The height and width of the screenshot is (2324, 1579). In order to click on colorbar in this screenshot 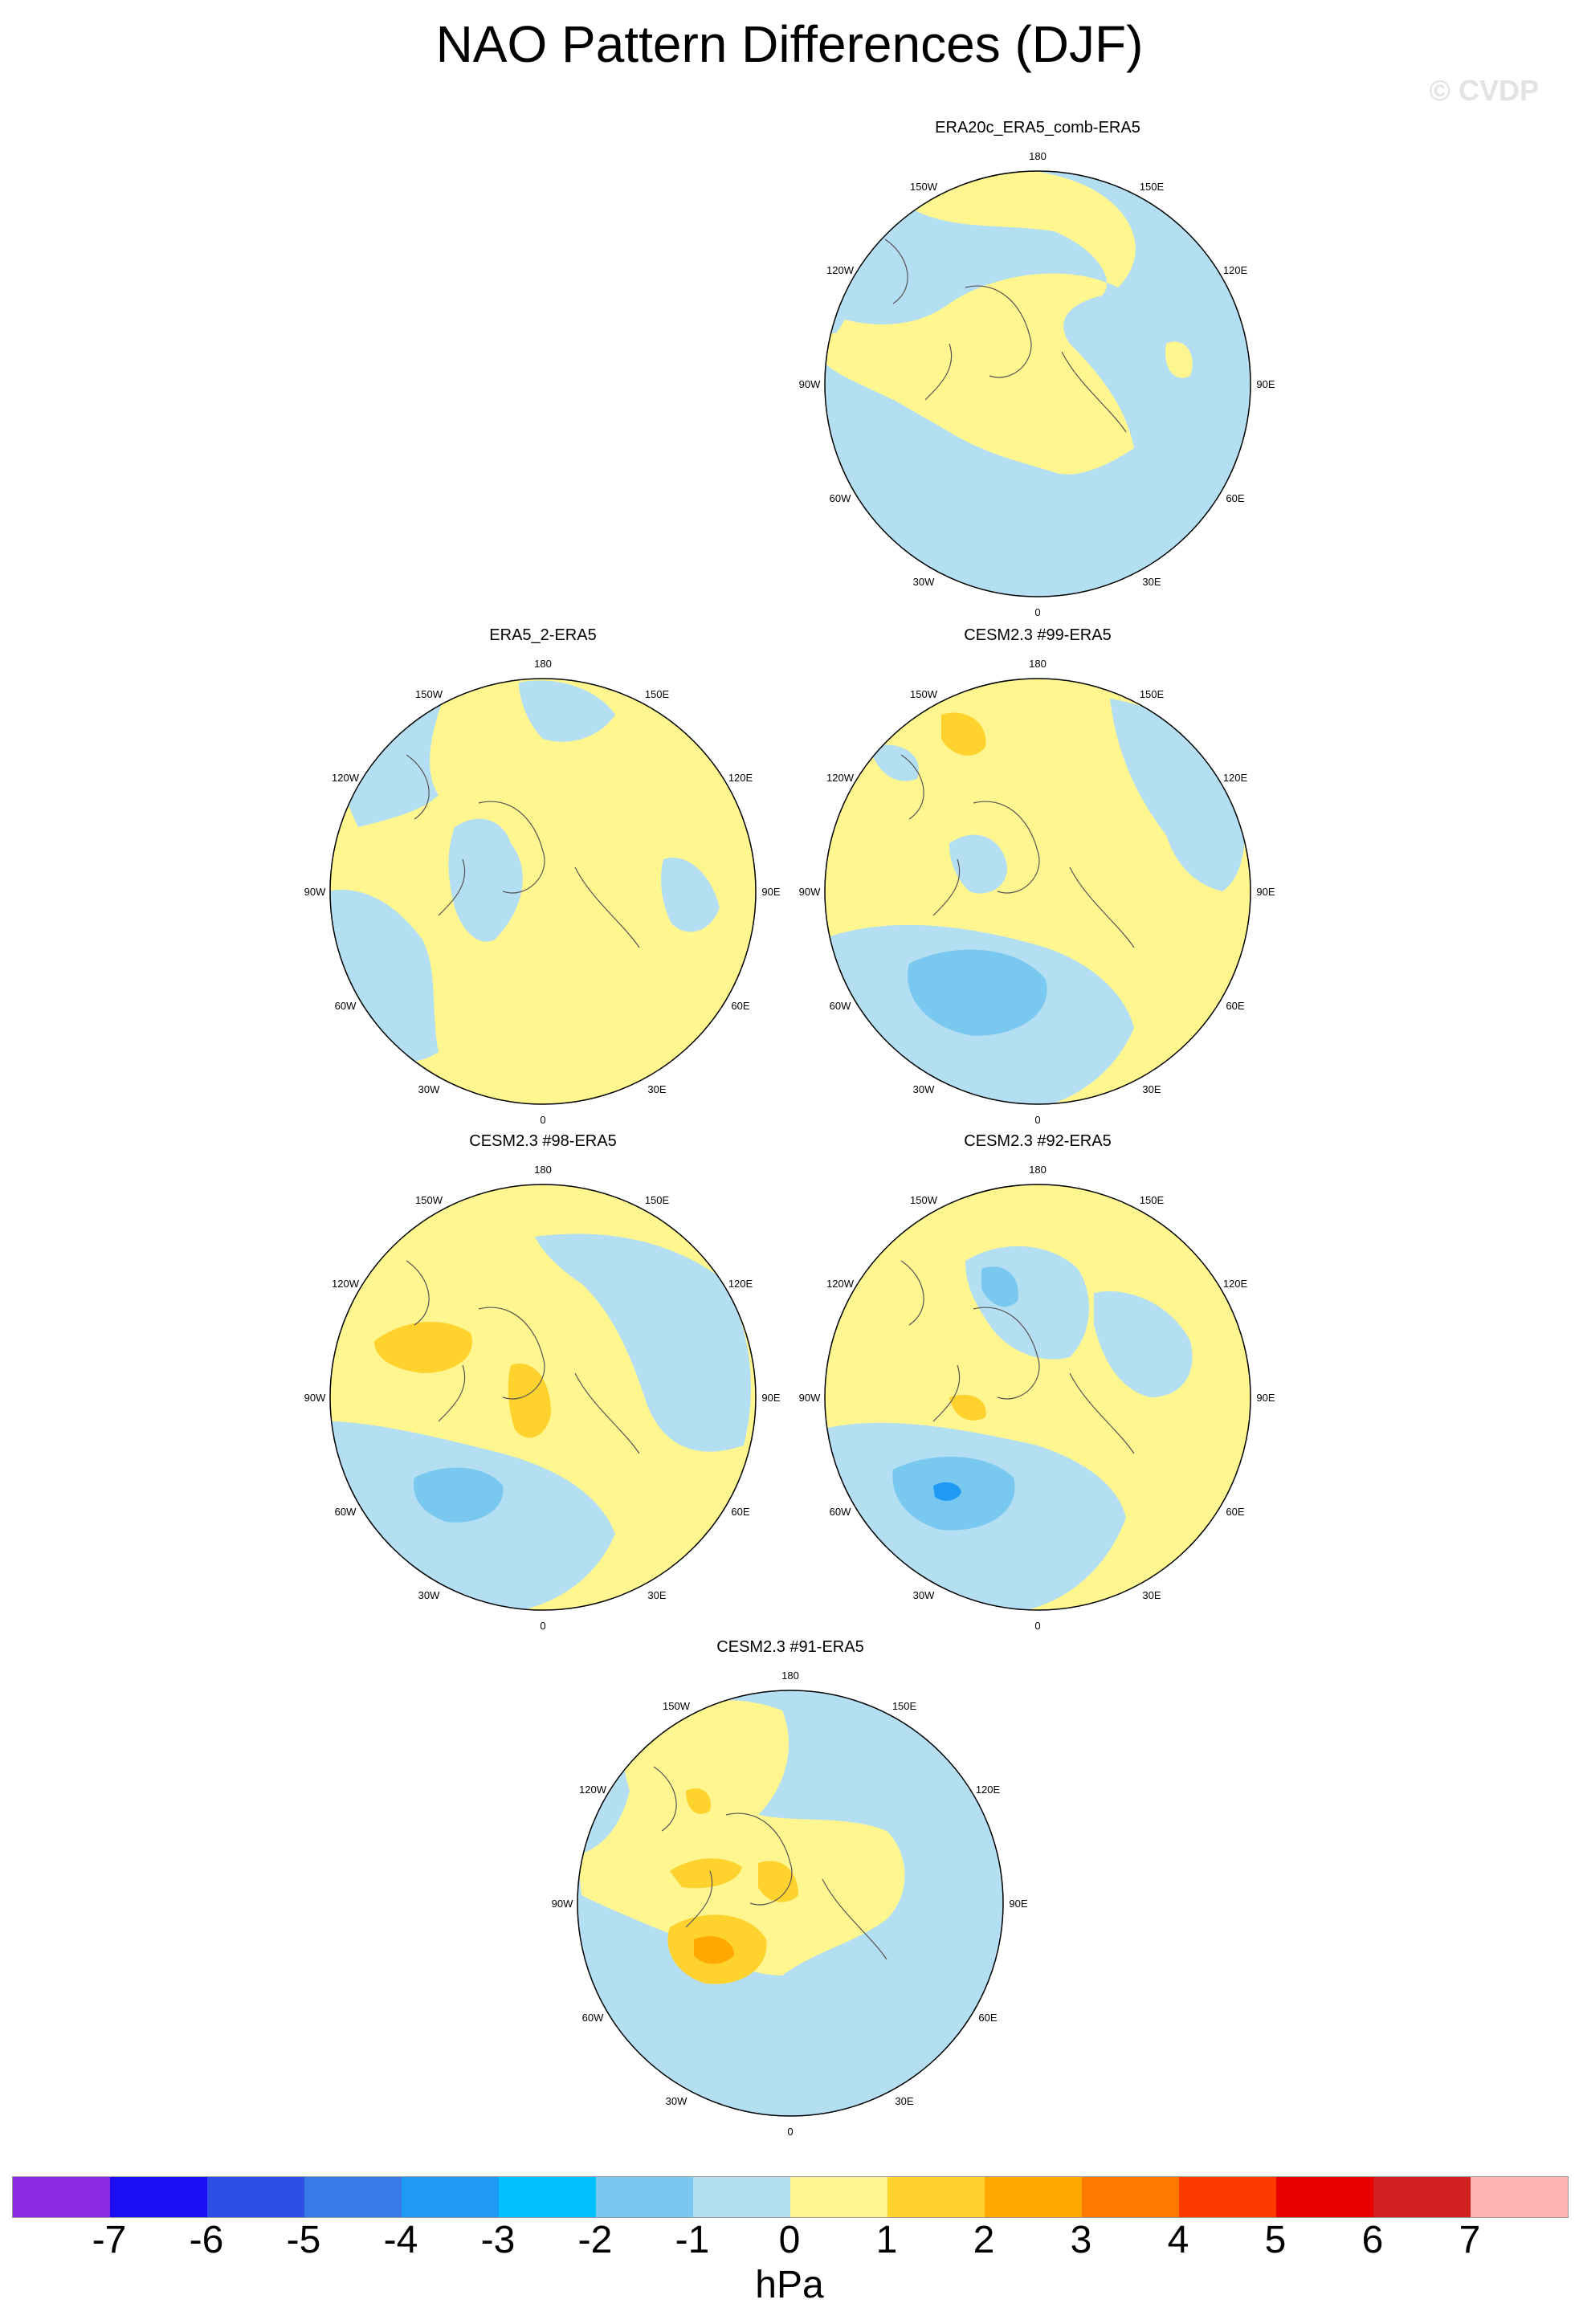, I will do `click(790, 2197)`.